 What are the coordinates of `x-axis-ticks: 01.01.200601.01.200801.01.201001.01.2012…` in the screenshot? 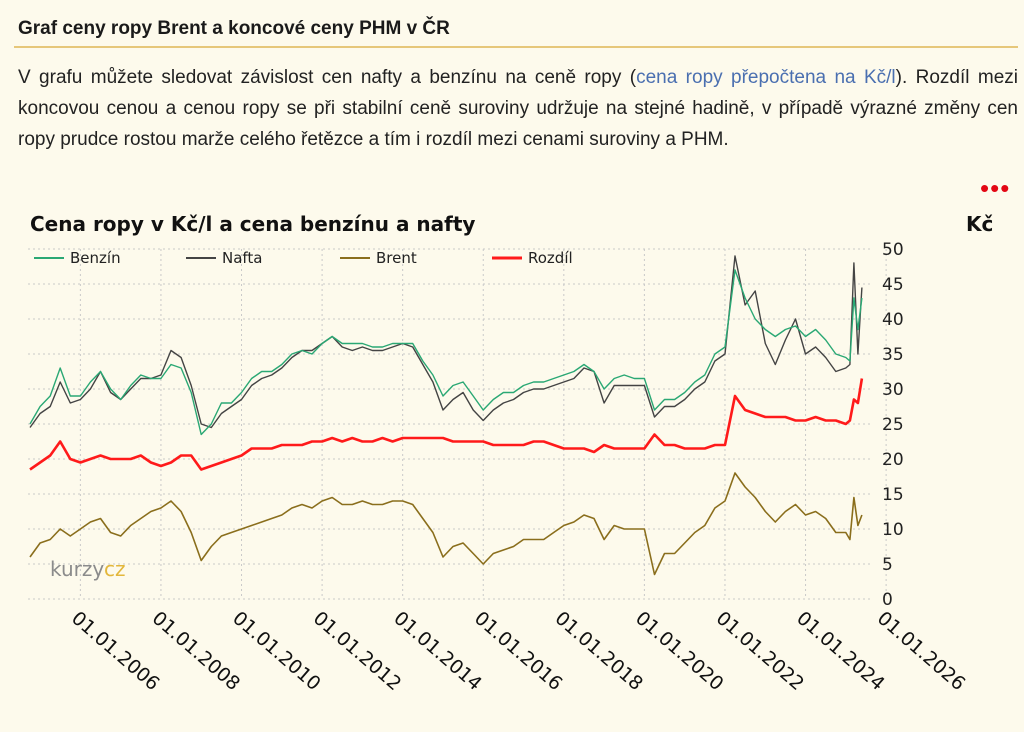 It's located at (518, 651).